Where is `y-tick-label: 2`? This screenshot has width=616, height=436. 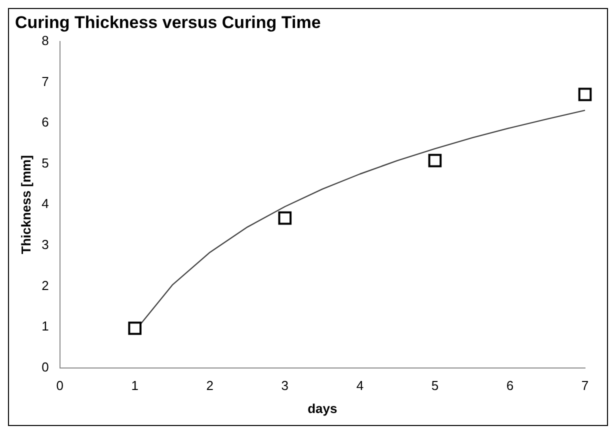 y-tick-label: 2 is located at coordinates (45, 285).